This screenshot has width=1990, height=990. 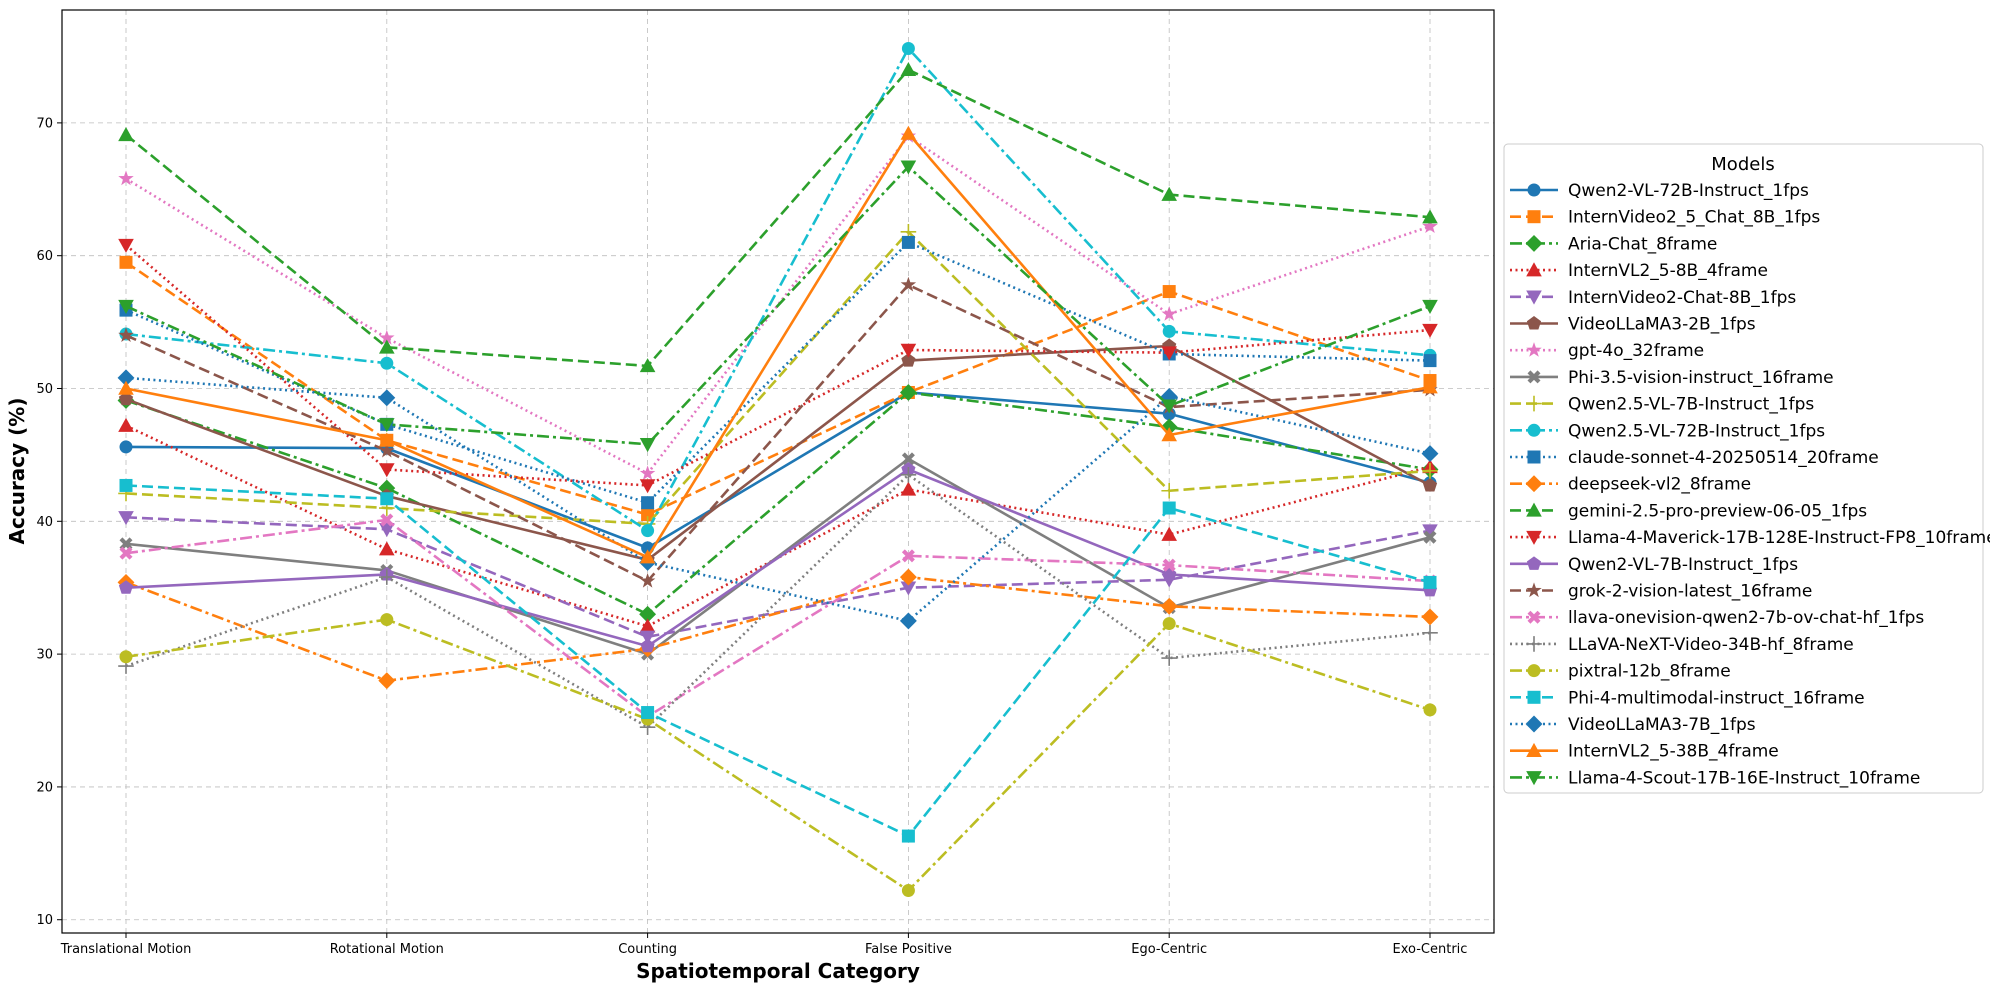 I want to click on x-tick-label: Exo-Centric, so click(x=1430, y=949).